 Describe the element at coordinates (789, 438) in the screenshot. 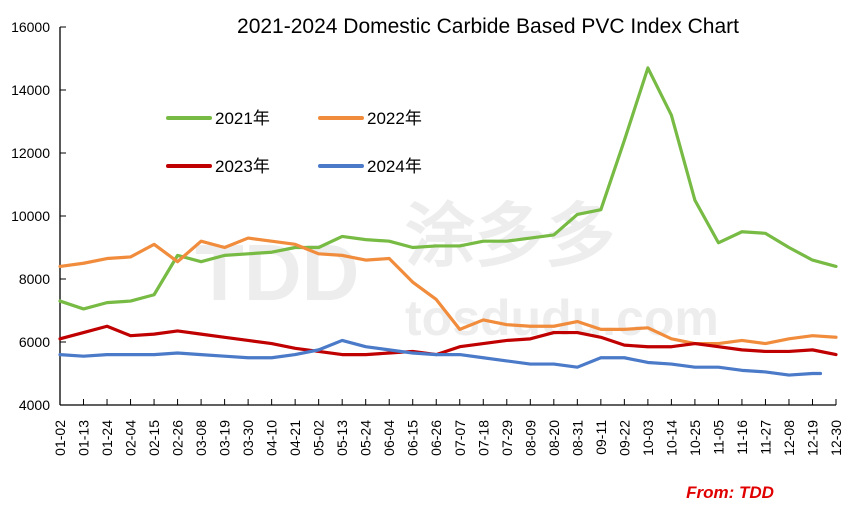

I see `x-tick-label: 12-08` at that location.